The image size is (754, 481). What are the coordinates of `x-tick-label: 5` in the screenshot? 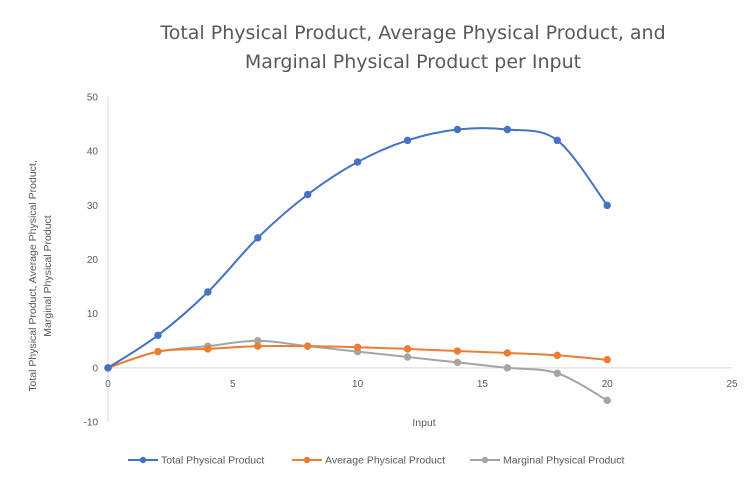 It's located at (233, 384).